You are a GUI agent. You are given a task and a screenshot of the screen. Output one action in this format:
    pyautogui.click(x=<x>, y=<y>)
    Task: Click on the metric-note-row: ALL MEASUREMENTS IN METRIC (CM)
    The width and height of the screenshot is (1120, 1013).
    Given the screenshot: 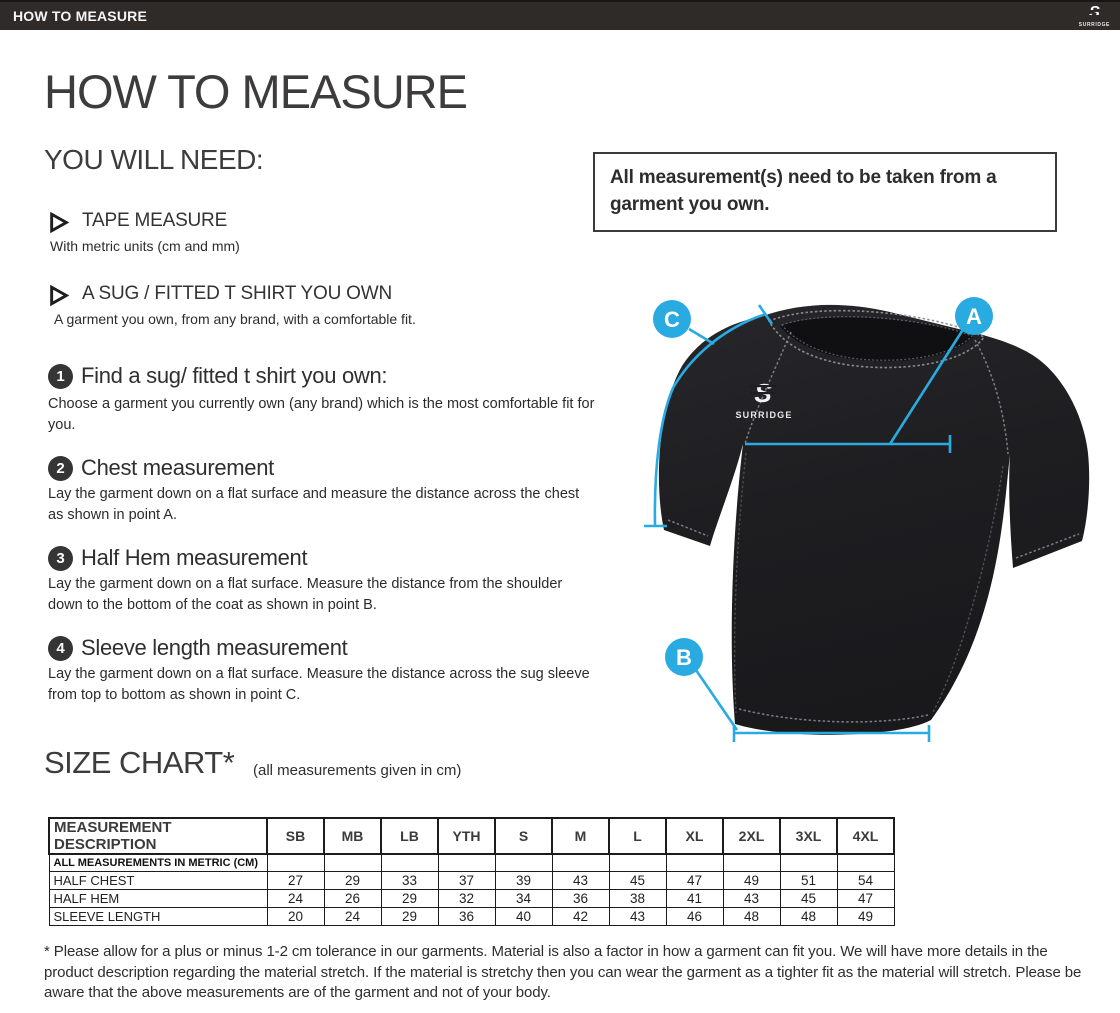 What is the action you would take?
    pyautogui.click(x=471, y=862)
    